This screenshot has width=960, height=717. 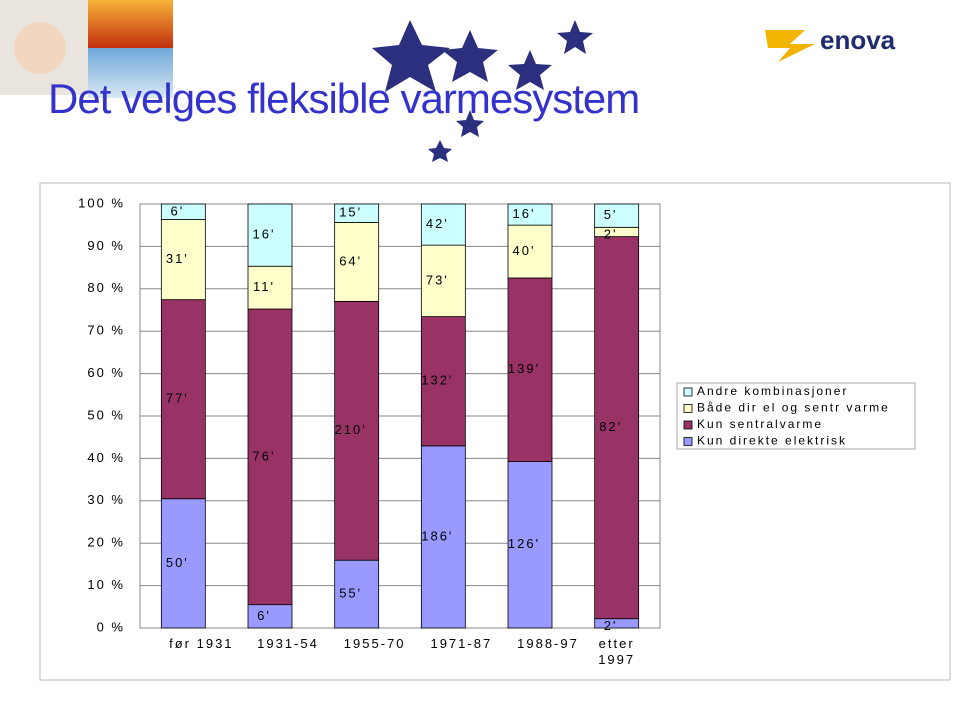 I want to click on legend-box, so click(x=796, y=416).